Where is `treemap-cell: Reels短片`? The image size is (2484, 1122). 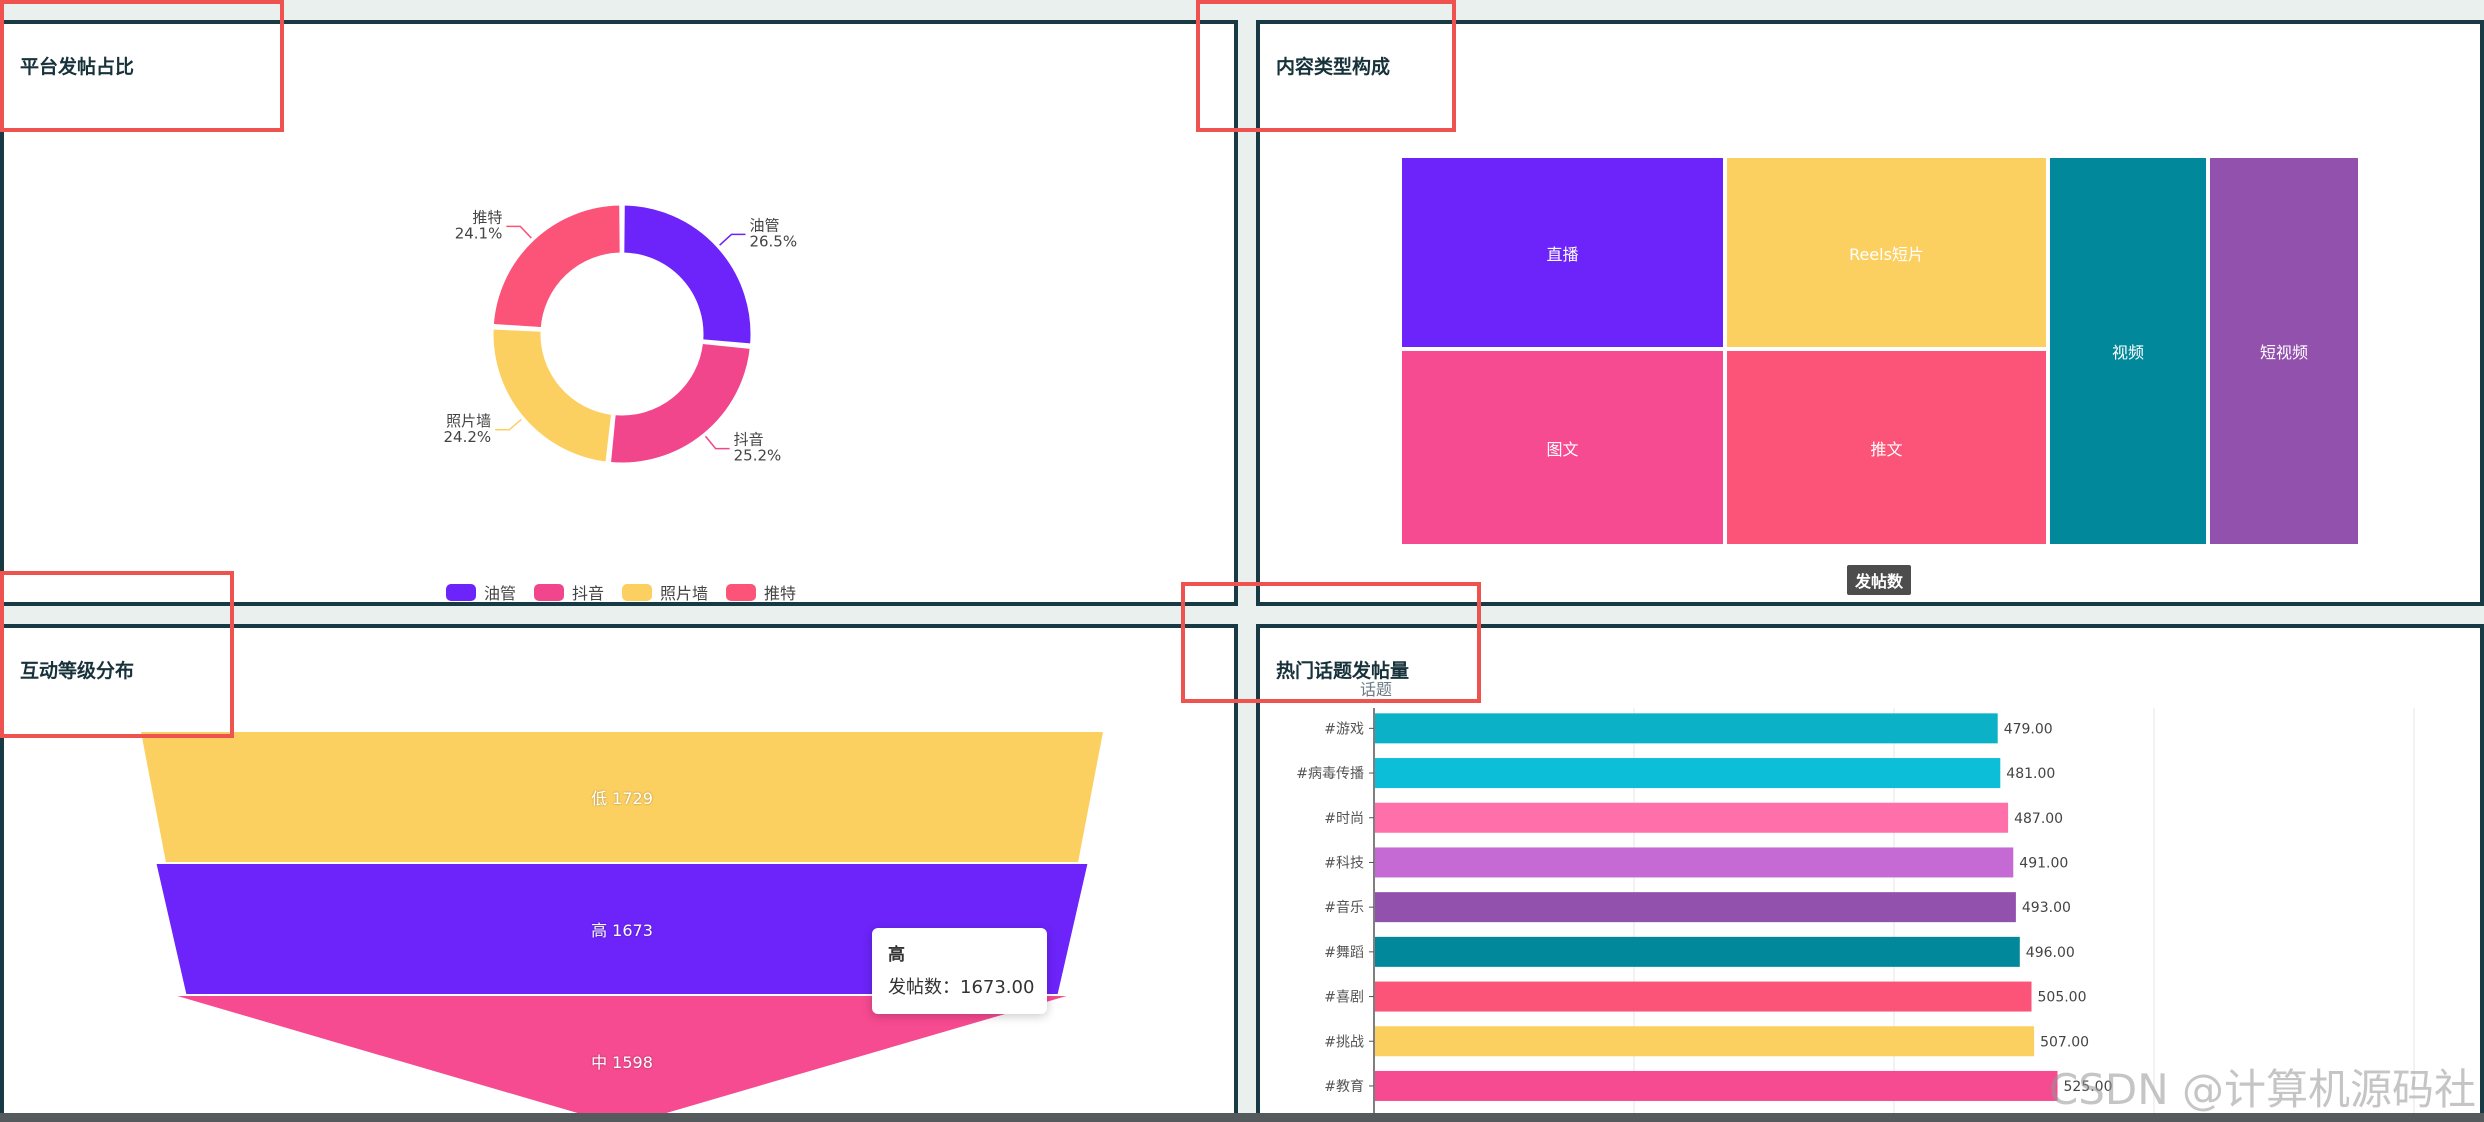
treemap-cell: Reels短片 is located at coordinates (1886, 252).